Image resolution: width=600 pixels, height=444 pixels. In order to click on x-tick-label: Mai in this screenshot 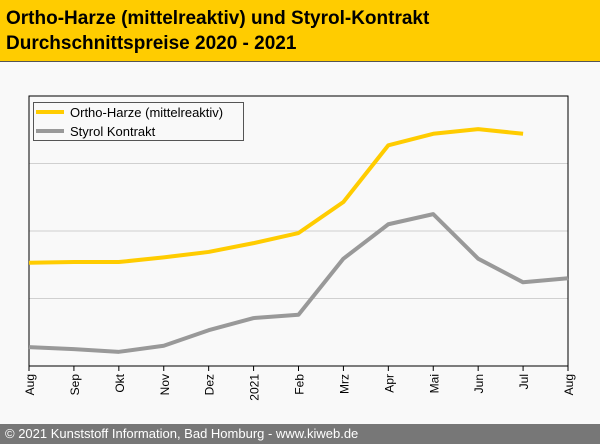, I will do `click(434, 383)`.